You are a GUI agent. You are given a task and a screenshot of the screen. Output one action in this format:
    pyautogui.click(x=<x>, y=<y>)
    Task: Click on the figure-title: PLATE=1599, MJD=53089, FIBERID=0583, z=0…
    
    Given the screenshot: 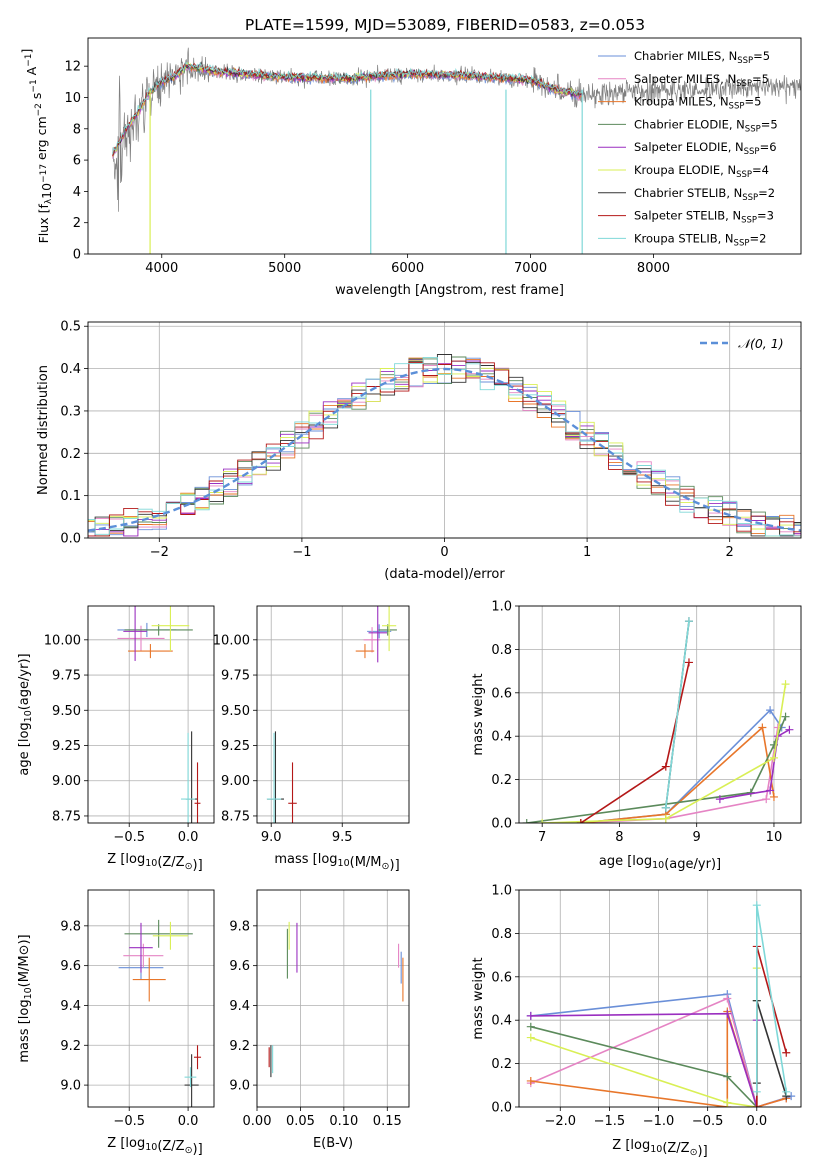 What is the action you would take?
    pyautogui.click(x=445, y=25)
    